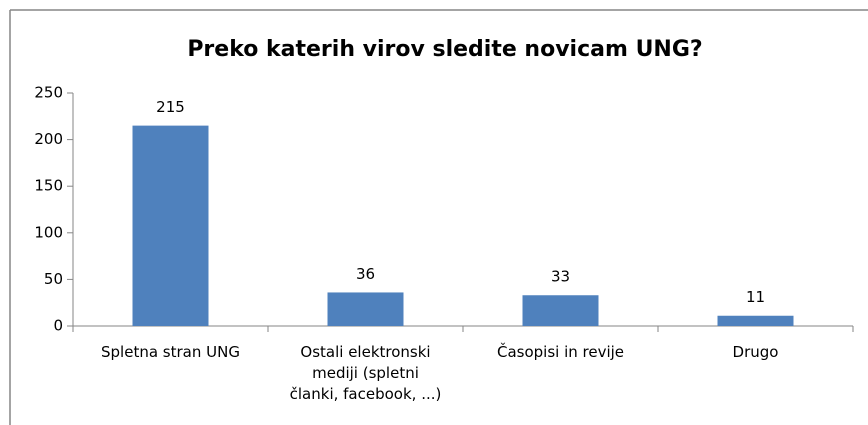 Image resolution: width=868 pixels, height=425 pixels. Describe the element at coordinates (170, 107) in the screenshot. I see `data-label: 215` at that location.